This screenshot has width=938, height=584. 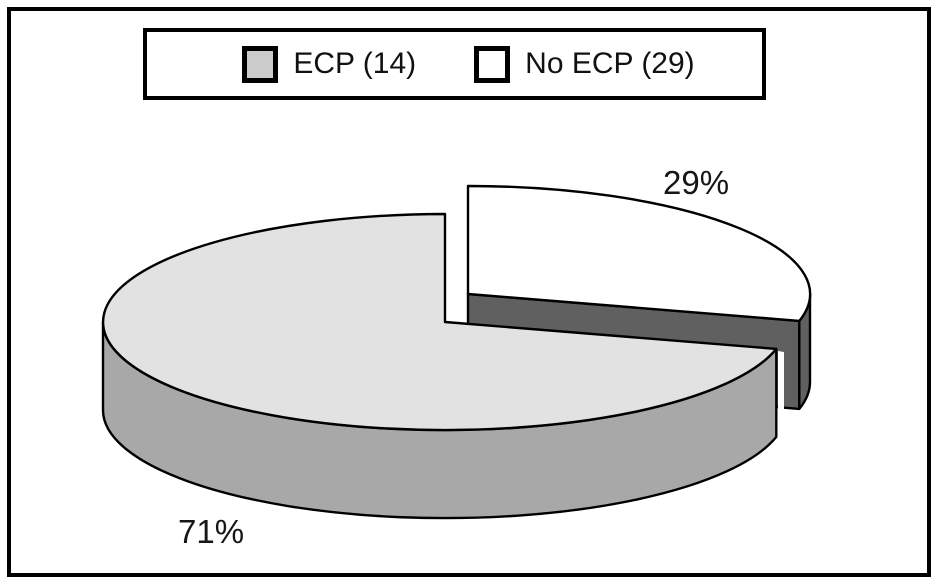 What do you see at coordinates (260, 64) in the screenshot?
I see `legend-swatch-ecp` at bounding box center [260, 64].